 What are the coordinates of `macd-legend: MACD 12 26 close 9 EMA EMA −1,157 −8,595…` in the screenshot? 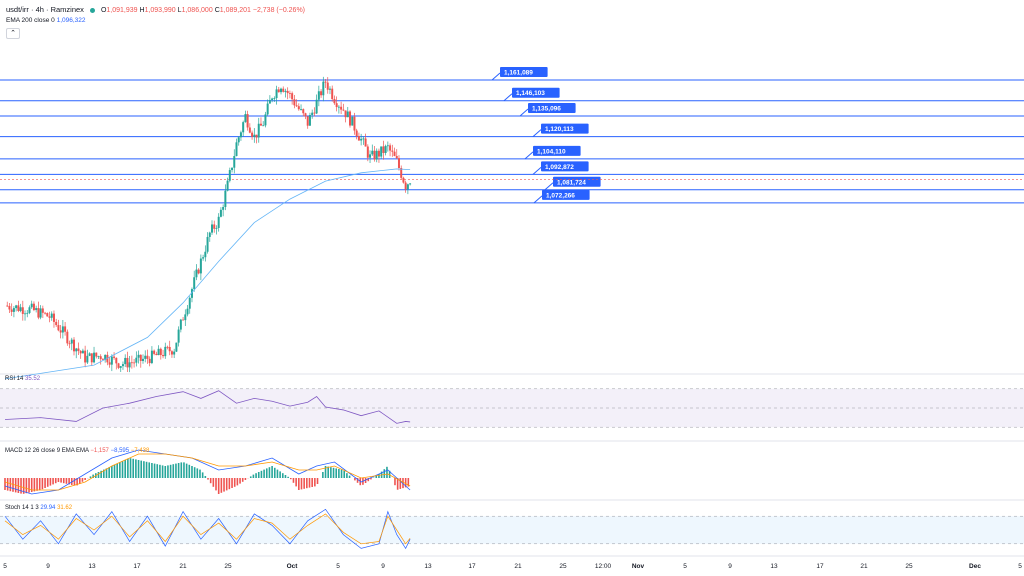 It's located at (77, 451).